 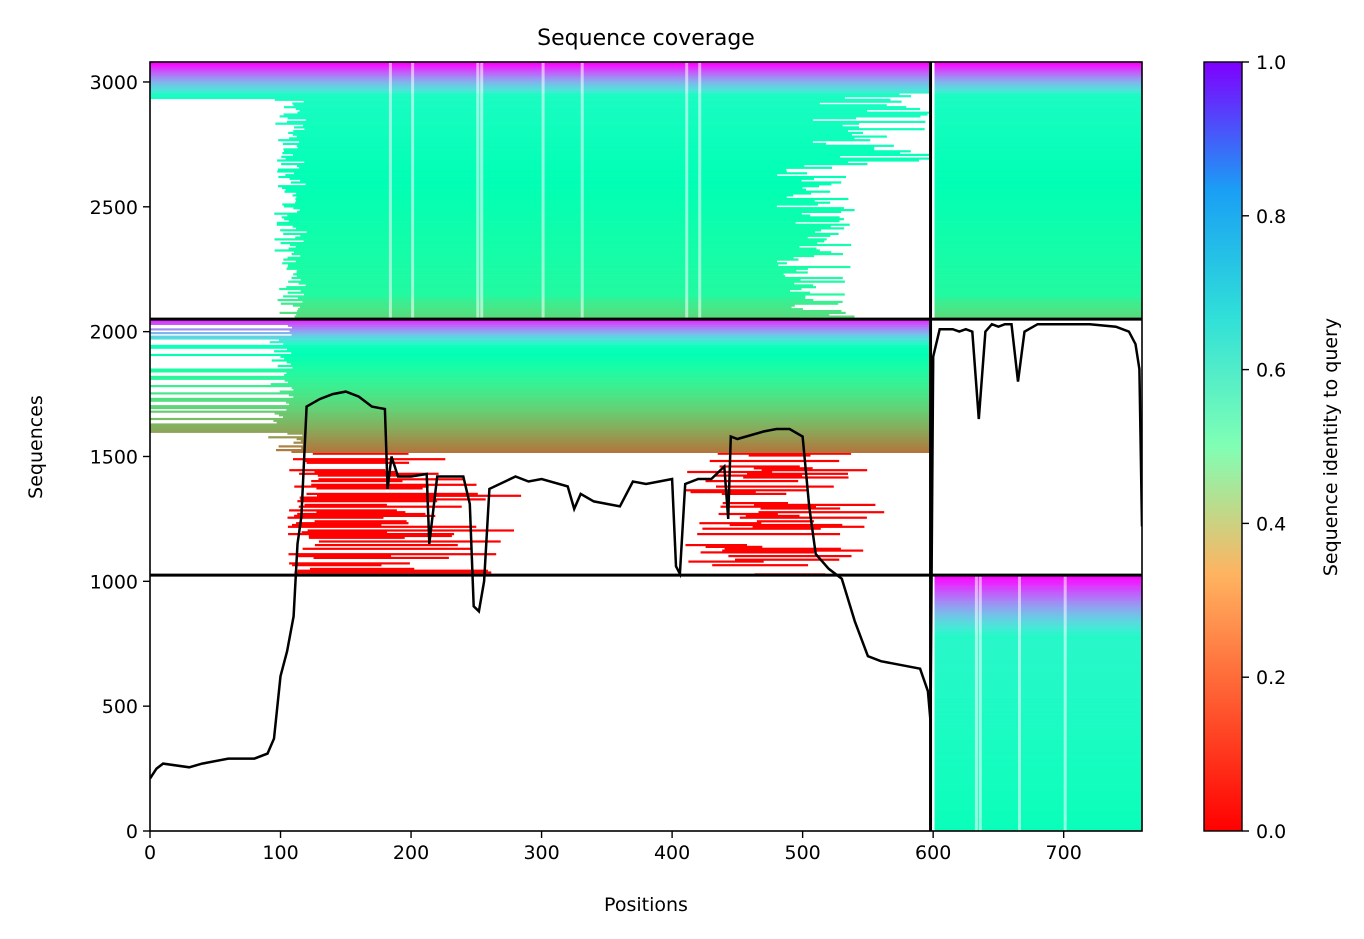 I want to click on y-tick-label: 0, so click(x=132, y=832).